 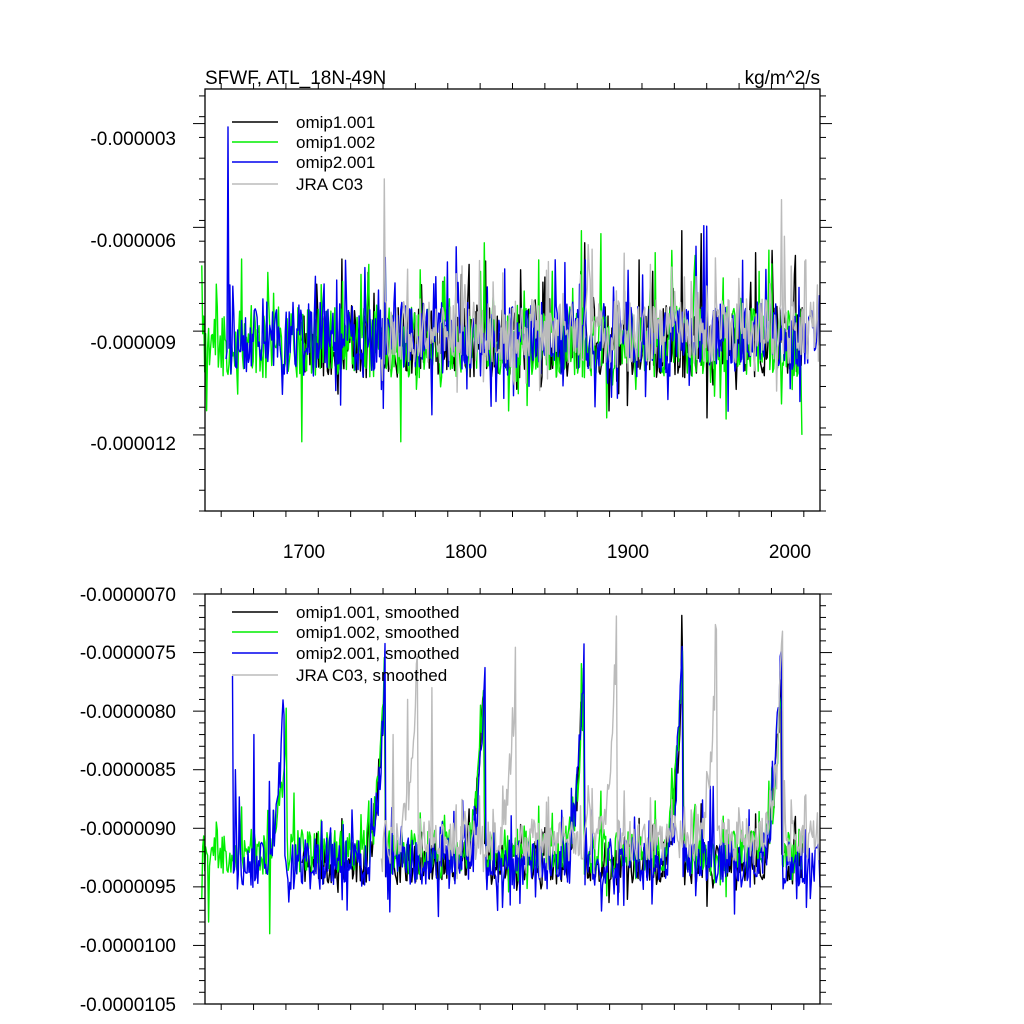 What do you see at coordinates (128, 770) in the screenshot?
I see `bottom-ytick-label: -0.0000085` at bounding box center [128, 770].